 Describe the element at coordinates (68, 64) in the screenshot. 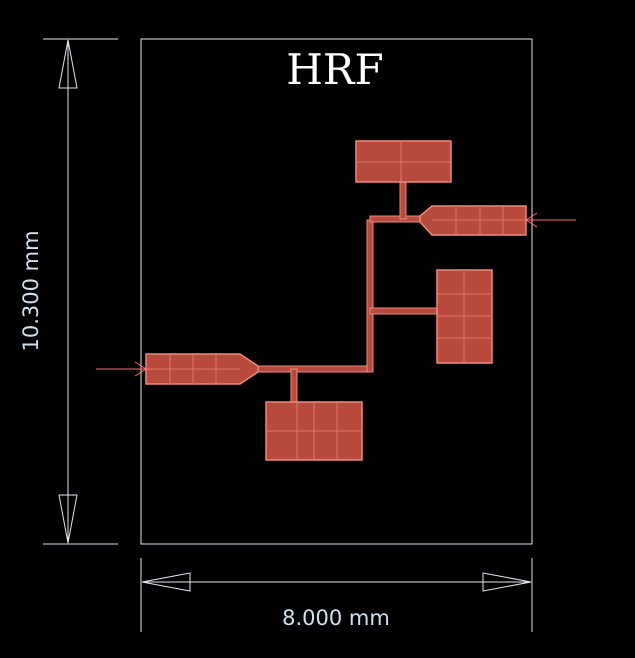

I see `height-arrow-top` at that location.